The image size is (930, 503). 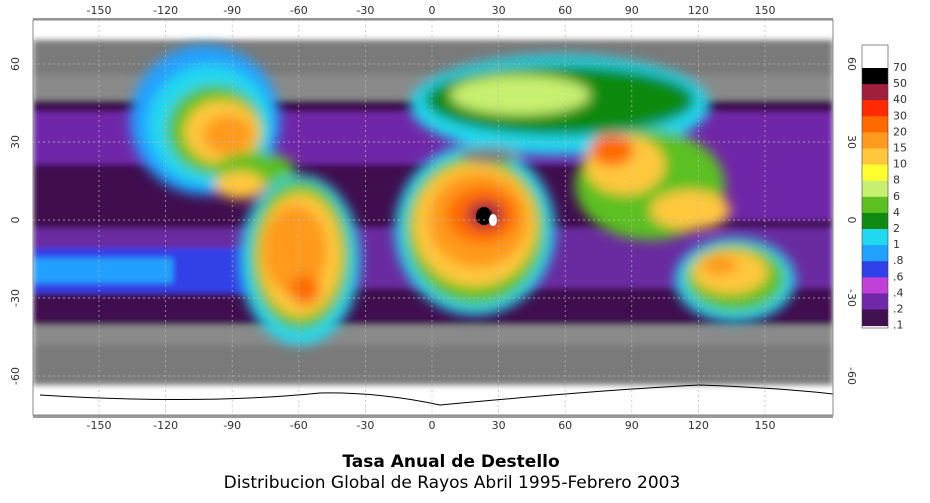 What do you see at coordinates (365, 10) in the screenshot?
I see `lon-label-top: -30` at bounding box center [365, 10].